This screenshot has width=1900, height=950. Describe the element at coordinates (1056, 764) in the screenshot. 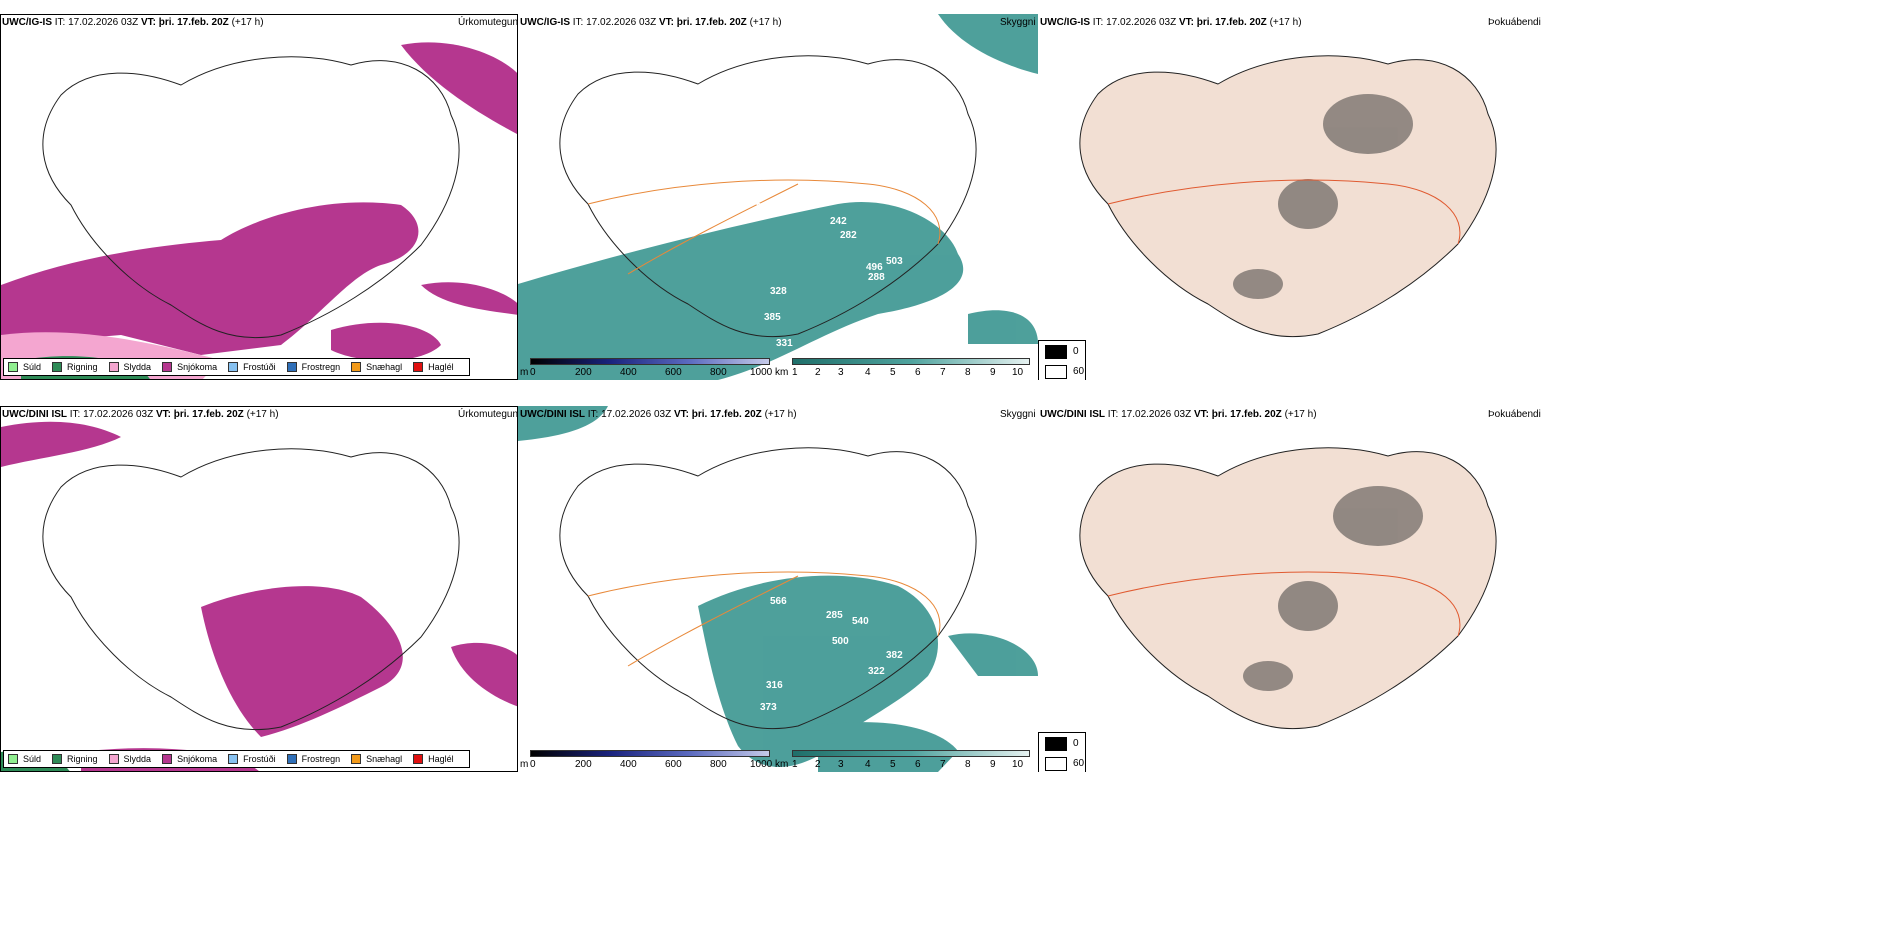

I see `fog-swatch-light` at that location.